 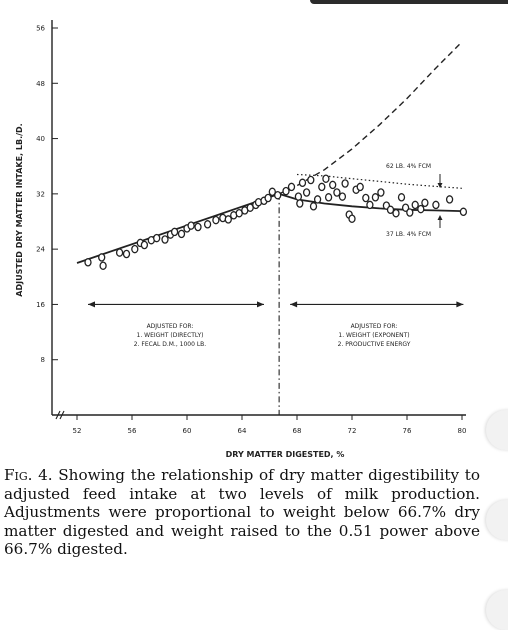 What do you see at coordinates (77, 431) in the screenshot?
I see `x-tick-label: 52` at bounding box center [77, 431].